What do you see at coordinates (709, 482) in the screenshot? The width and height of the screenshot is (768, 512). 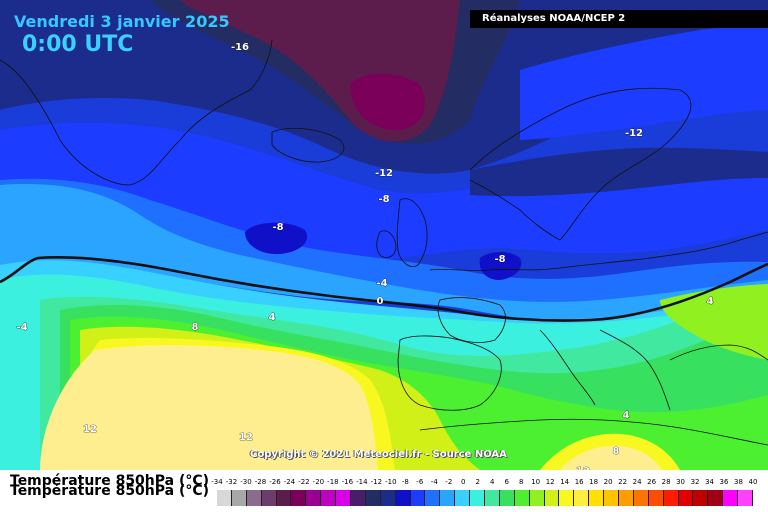 I see `legend-tick-label: 34` at bounding box center [709, 482].